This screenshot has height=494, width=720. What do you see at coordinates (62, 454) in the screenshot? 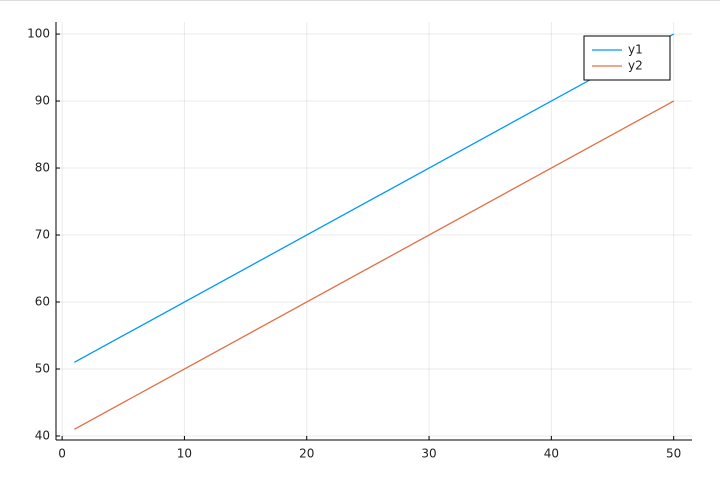
I see `x-tick-label: 0` at bounding box center [62, 454].